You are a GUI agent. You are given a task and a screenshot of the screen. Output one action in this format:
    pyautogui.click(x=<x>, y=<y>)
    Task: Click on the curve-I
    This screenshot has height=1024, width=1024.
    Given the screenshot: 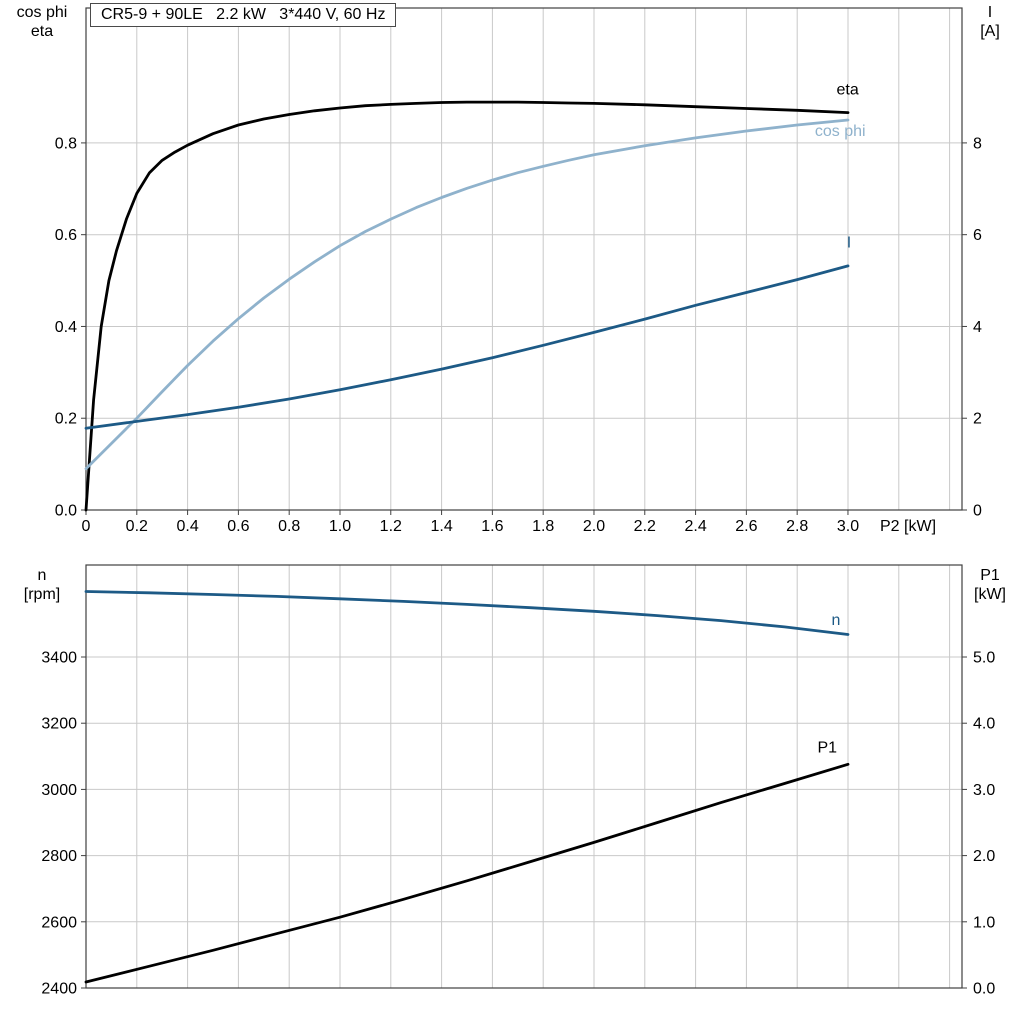 What is the action you would take?
    pyautogui.click(x=467, y=347)
    